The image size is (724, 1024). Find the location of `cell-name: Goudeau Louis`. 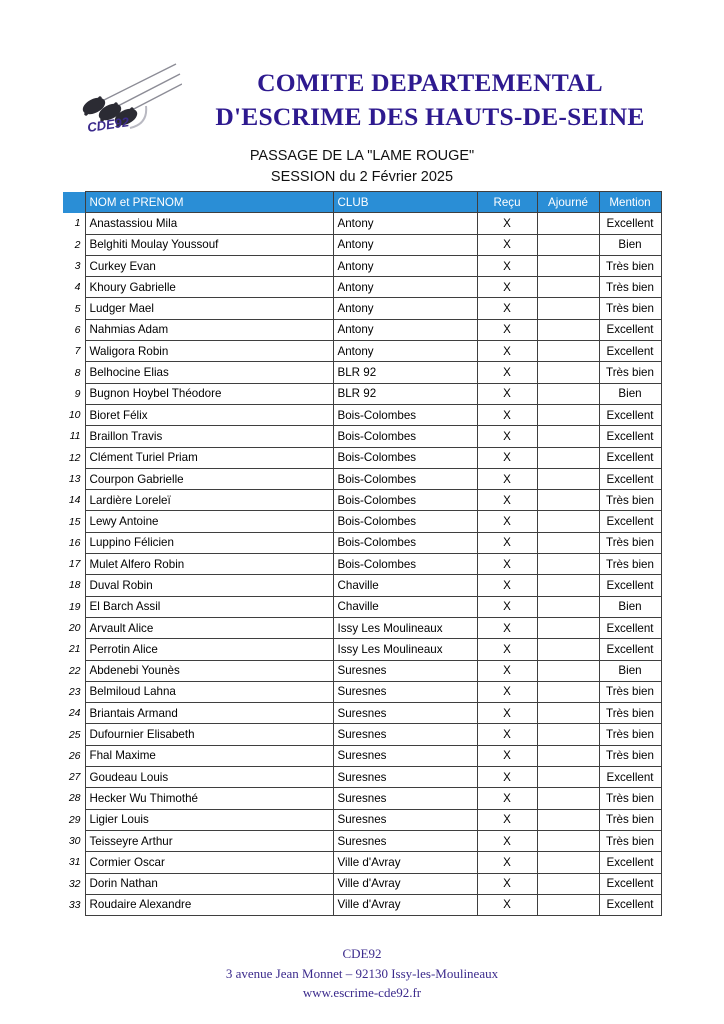

cell-name: Goudeau Louis is located at coordinates (209, 777).